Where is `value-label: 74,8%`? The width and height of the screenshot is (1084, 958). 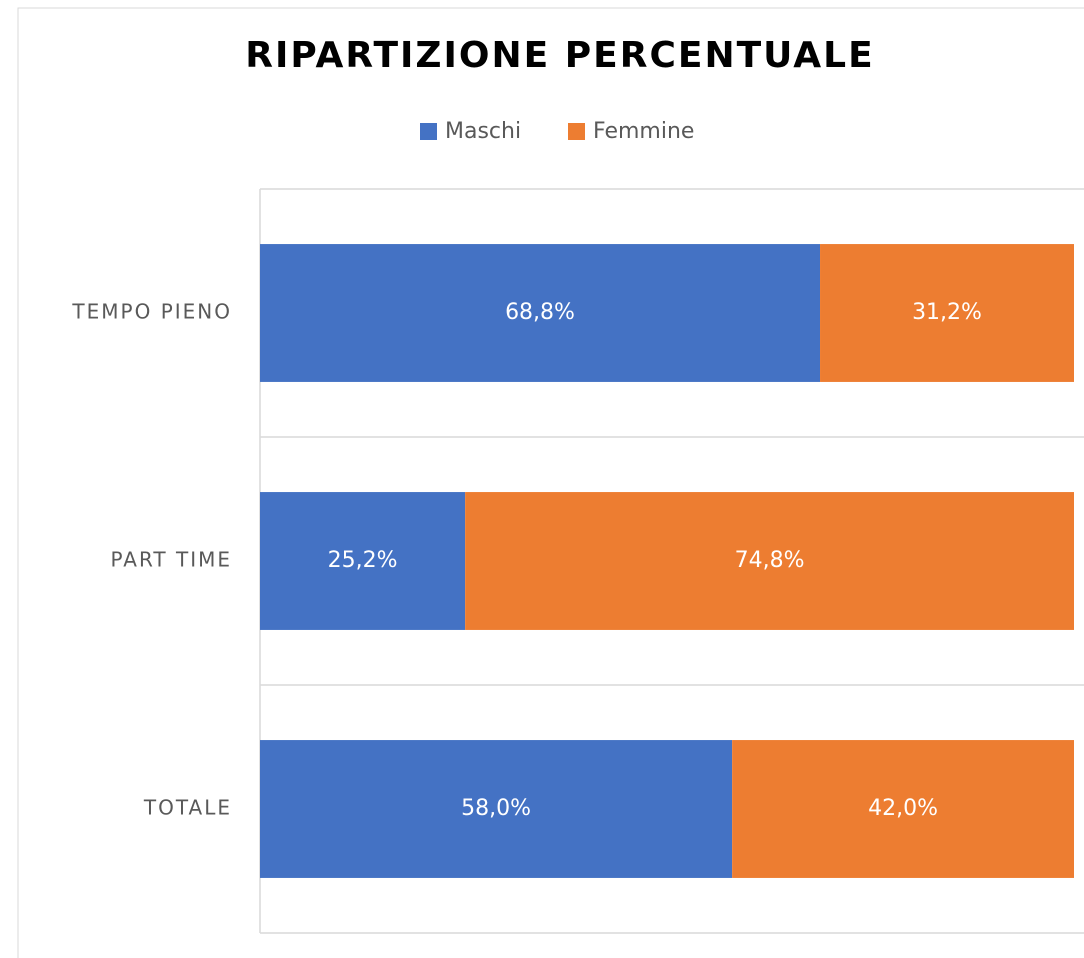 value-label: 74,8% is located at coordinates (770, 560).